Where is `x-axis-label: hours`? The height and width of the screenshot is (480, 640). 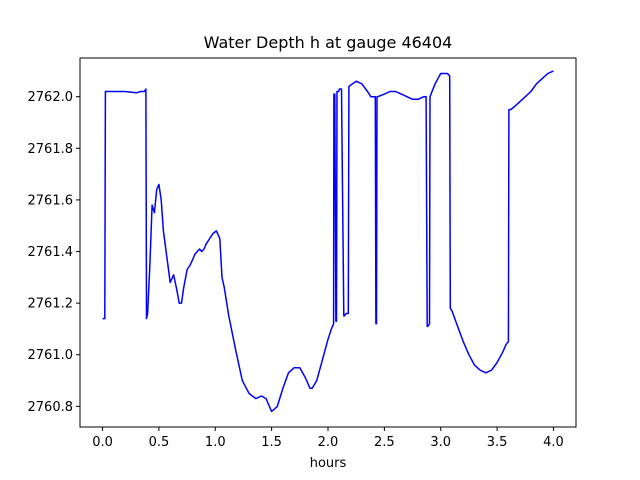
x-axis-label: hours is located at coordinates (328, 463).